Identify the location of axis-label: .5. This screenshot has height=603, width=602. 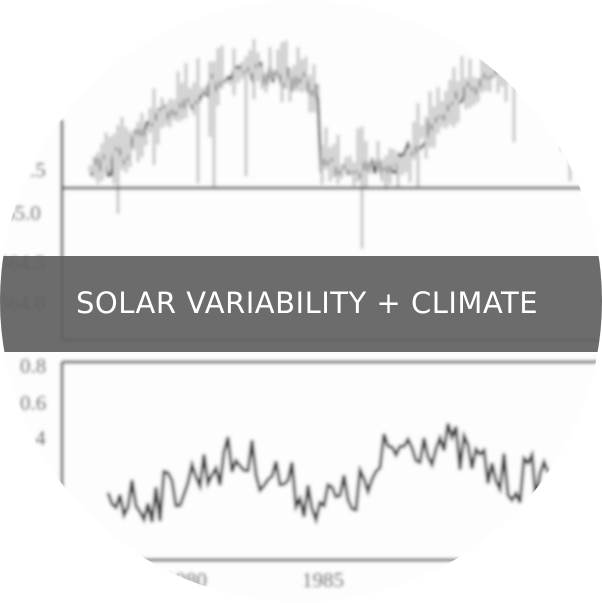
(38, 170).